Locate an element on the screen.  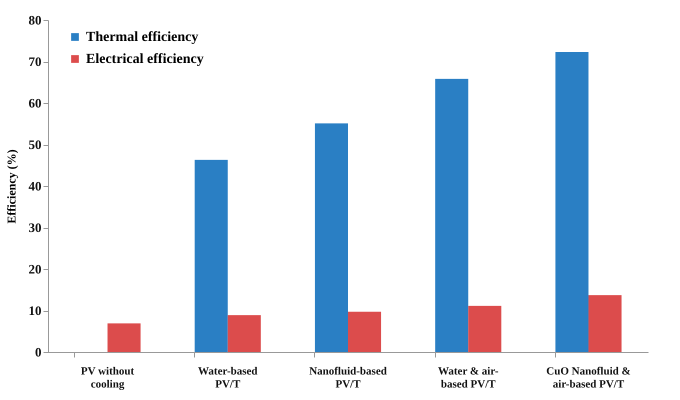
legend-label: Thermal efficiency is located at coordinates (142, 37).